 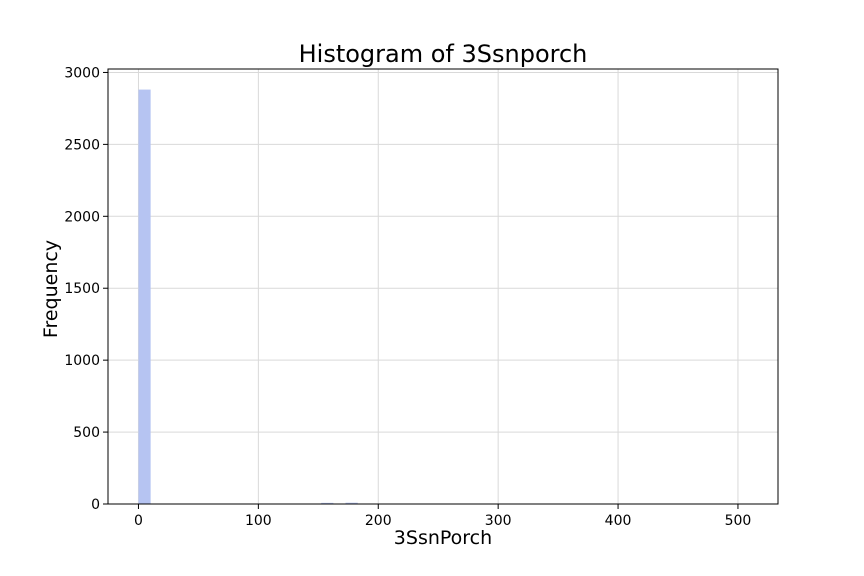 What do you see at coordinates (443, 54) in the screenshot?
I see `chart-title: Histogram of 3Ssnporch` at bounding box center [443, 54].